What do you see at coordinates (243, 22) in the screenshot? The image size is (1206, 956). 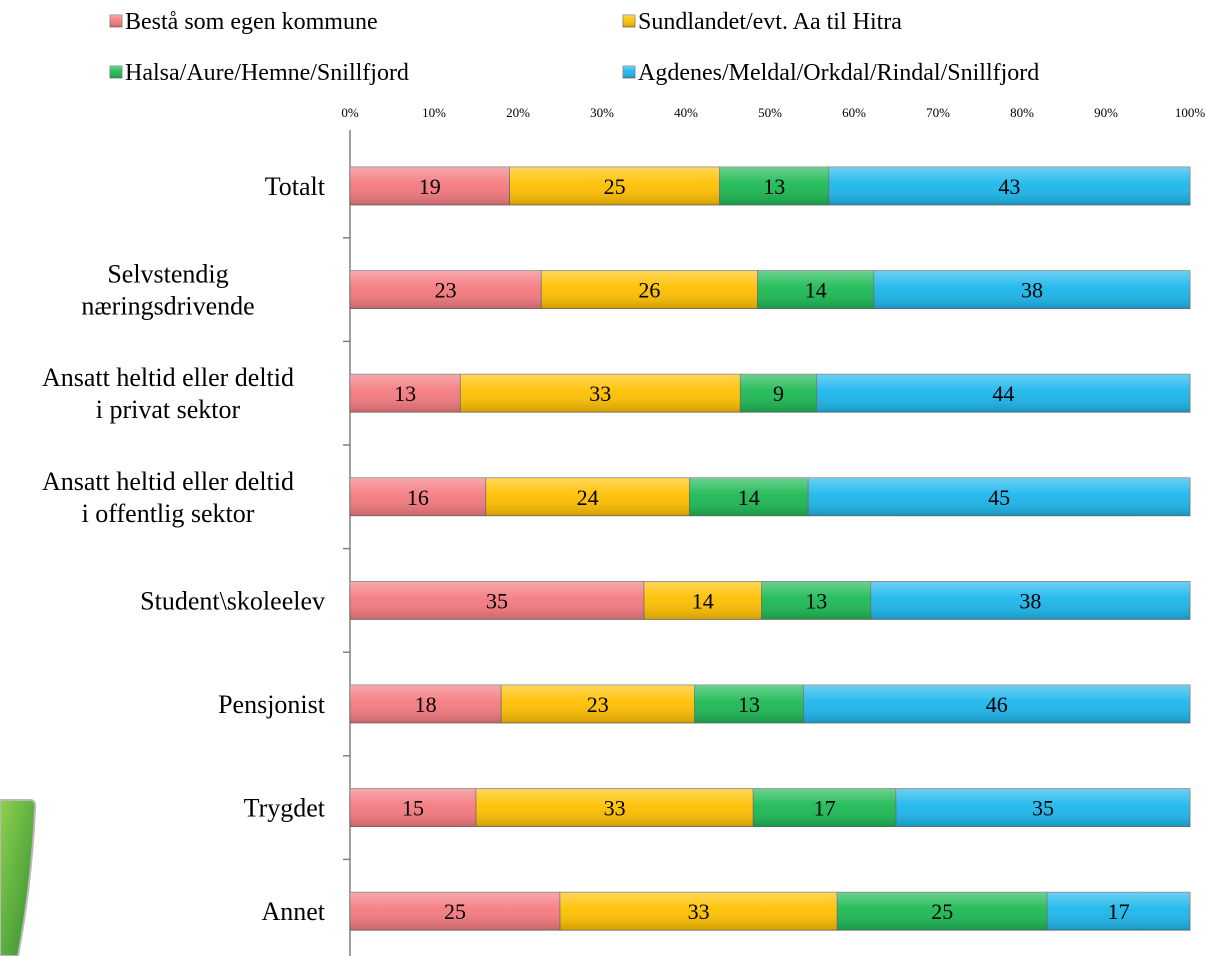 I see `legend-item: Bestå som egen kommune` at bounding box center [243, 22].